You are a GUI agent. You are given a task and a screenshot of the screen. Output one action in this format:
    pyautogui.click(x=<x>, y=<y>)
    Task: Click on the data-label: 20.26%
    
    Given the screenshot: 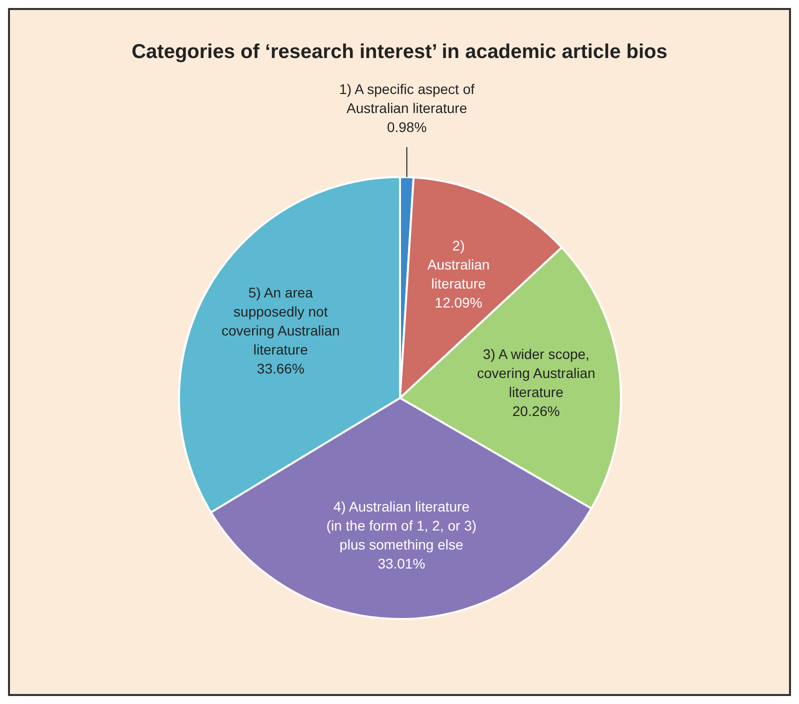 What is the action you would take?
    pyautogui.click(x=536, y=411)
    